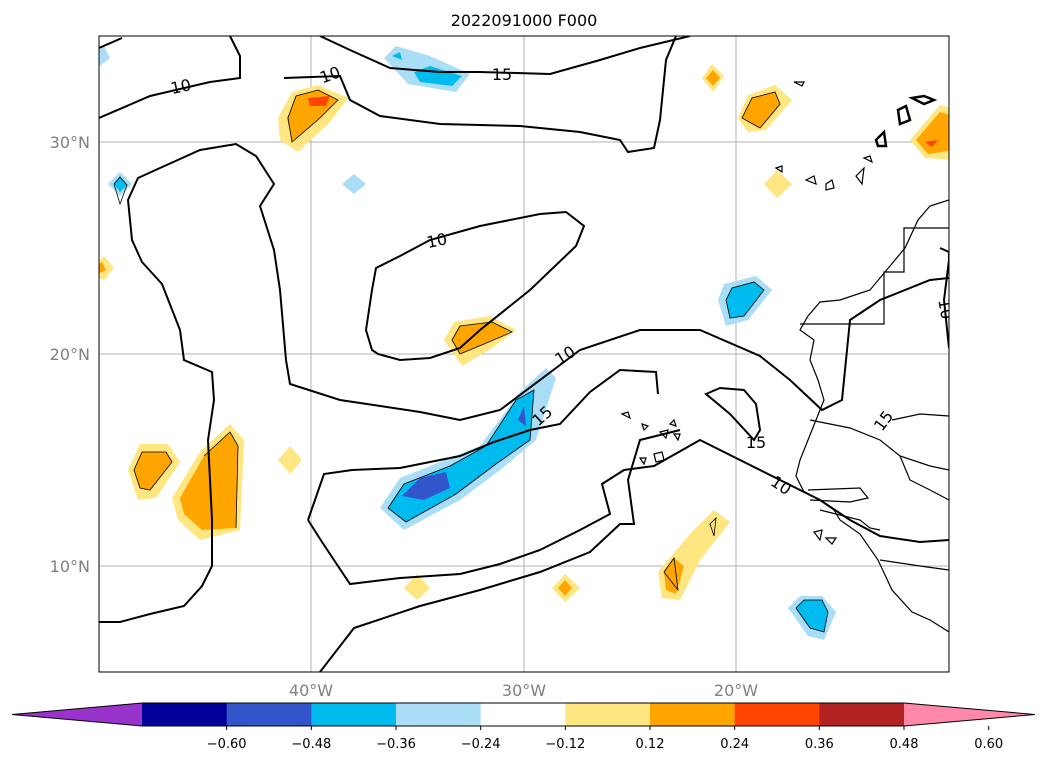  Describe the element at coordinates (480, 95) in the screenshot. I see `contour-north-loop` at that location.